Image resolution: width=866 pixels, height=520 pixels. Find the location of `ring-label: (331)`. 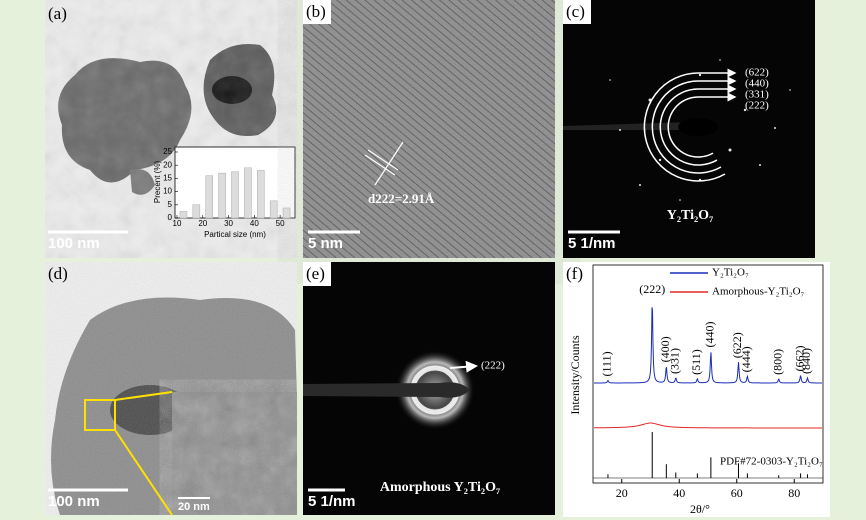

ring-label: (331) is located at coordinates (757, 95).